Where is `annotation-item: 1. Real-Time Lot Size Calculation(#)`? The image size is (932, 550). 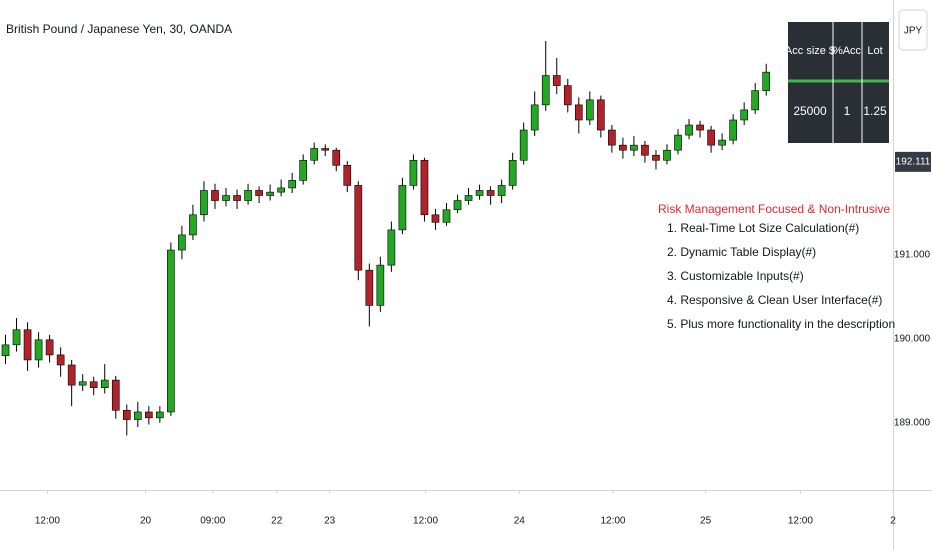
annotation-item: 1. Real-Time Lot Size Calculation(#) is located at coordinates (763, 228).